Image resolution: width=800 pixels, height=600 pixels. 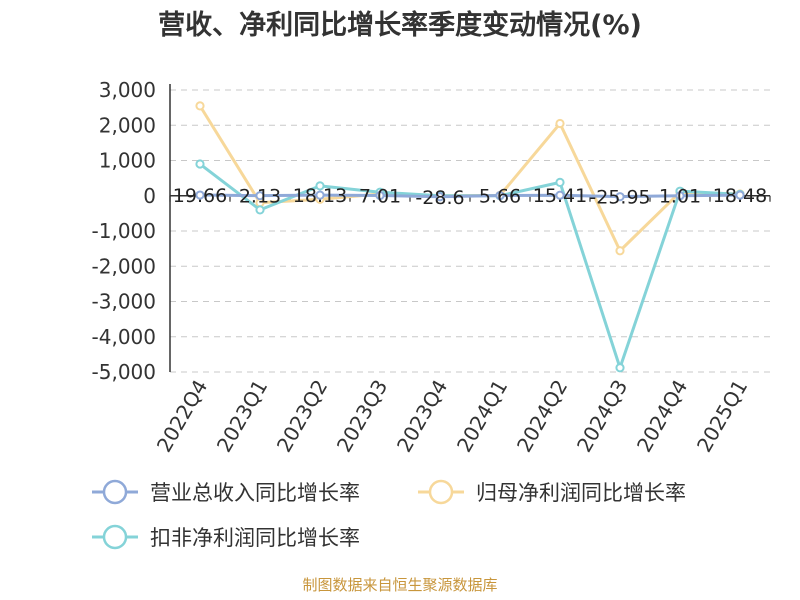 I want to click on data-label: 2.13, so click(x=260, y=197).